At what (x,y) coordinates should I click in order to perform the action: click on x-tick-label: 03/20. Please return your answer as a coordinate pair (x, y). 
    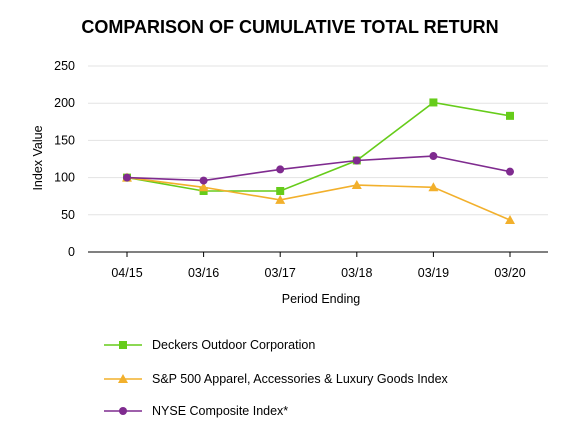
    Looking at the image, I should click on (509, 273).